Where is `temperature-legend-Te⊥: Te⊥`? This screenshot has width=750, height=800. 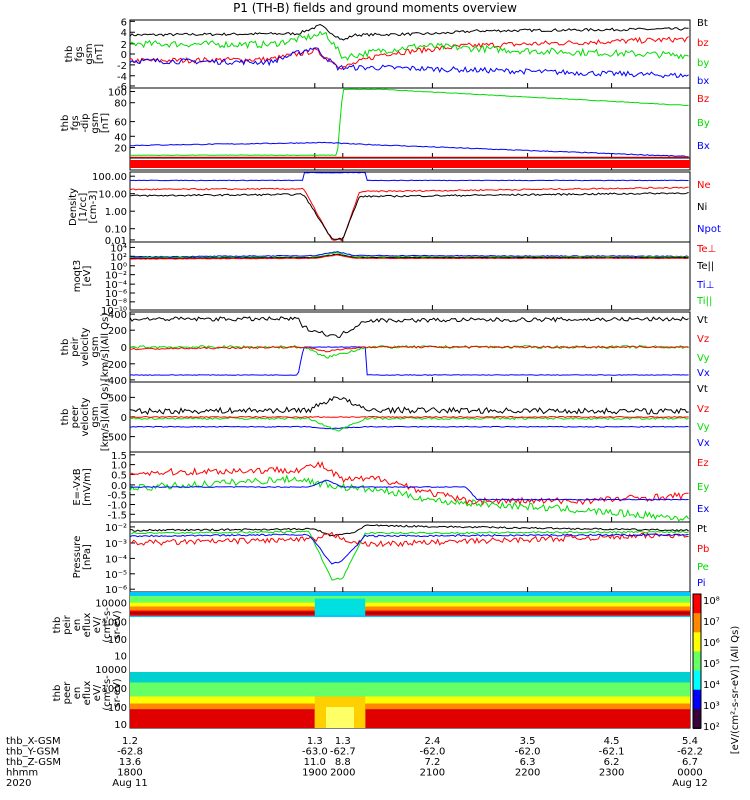
temperature-legend-Te⊥: Te⊥ is located at coordinates (706, 249).